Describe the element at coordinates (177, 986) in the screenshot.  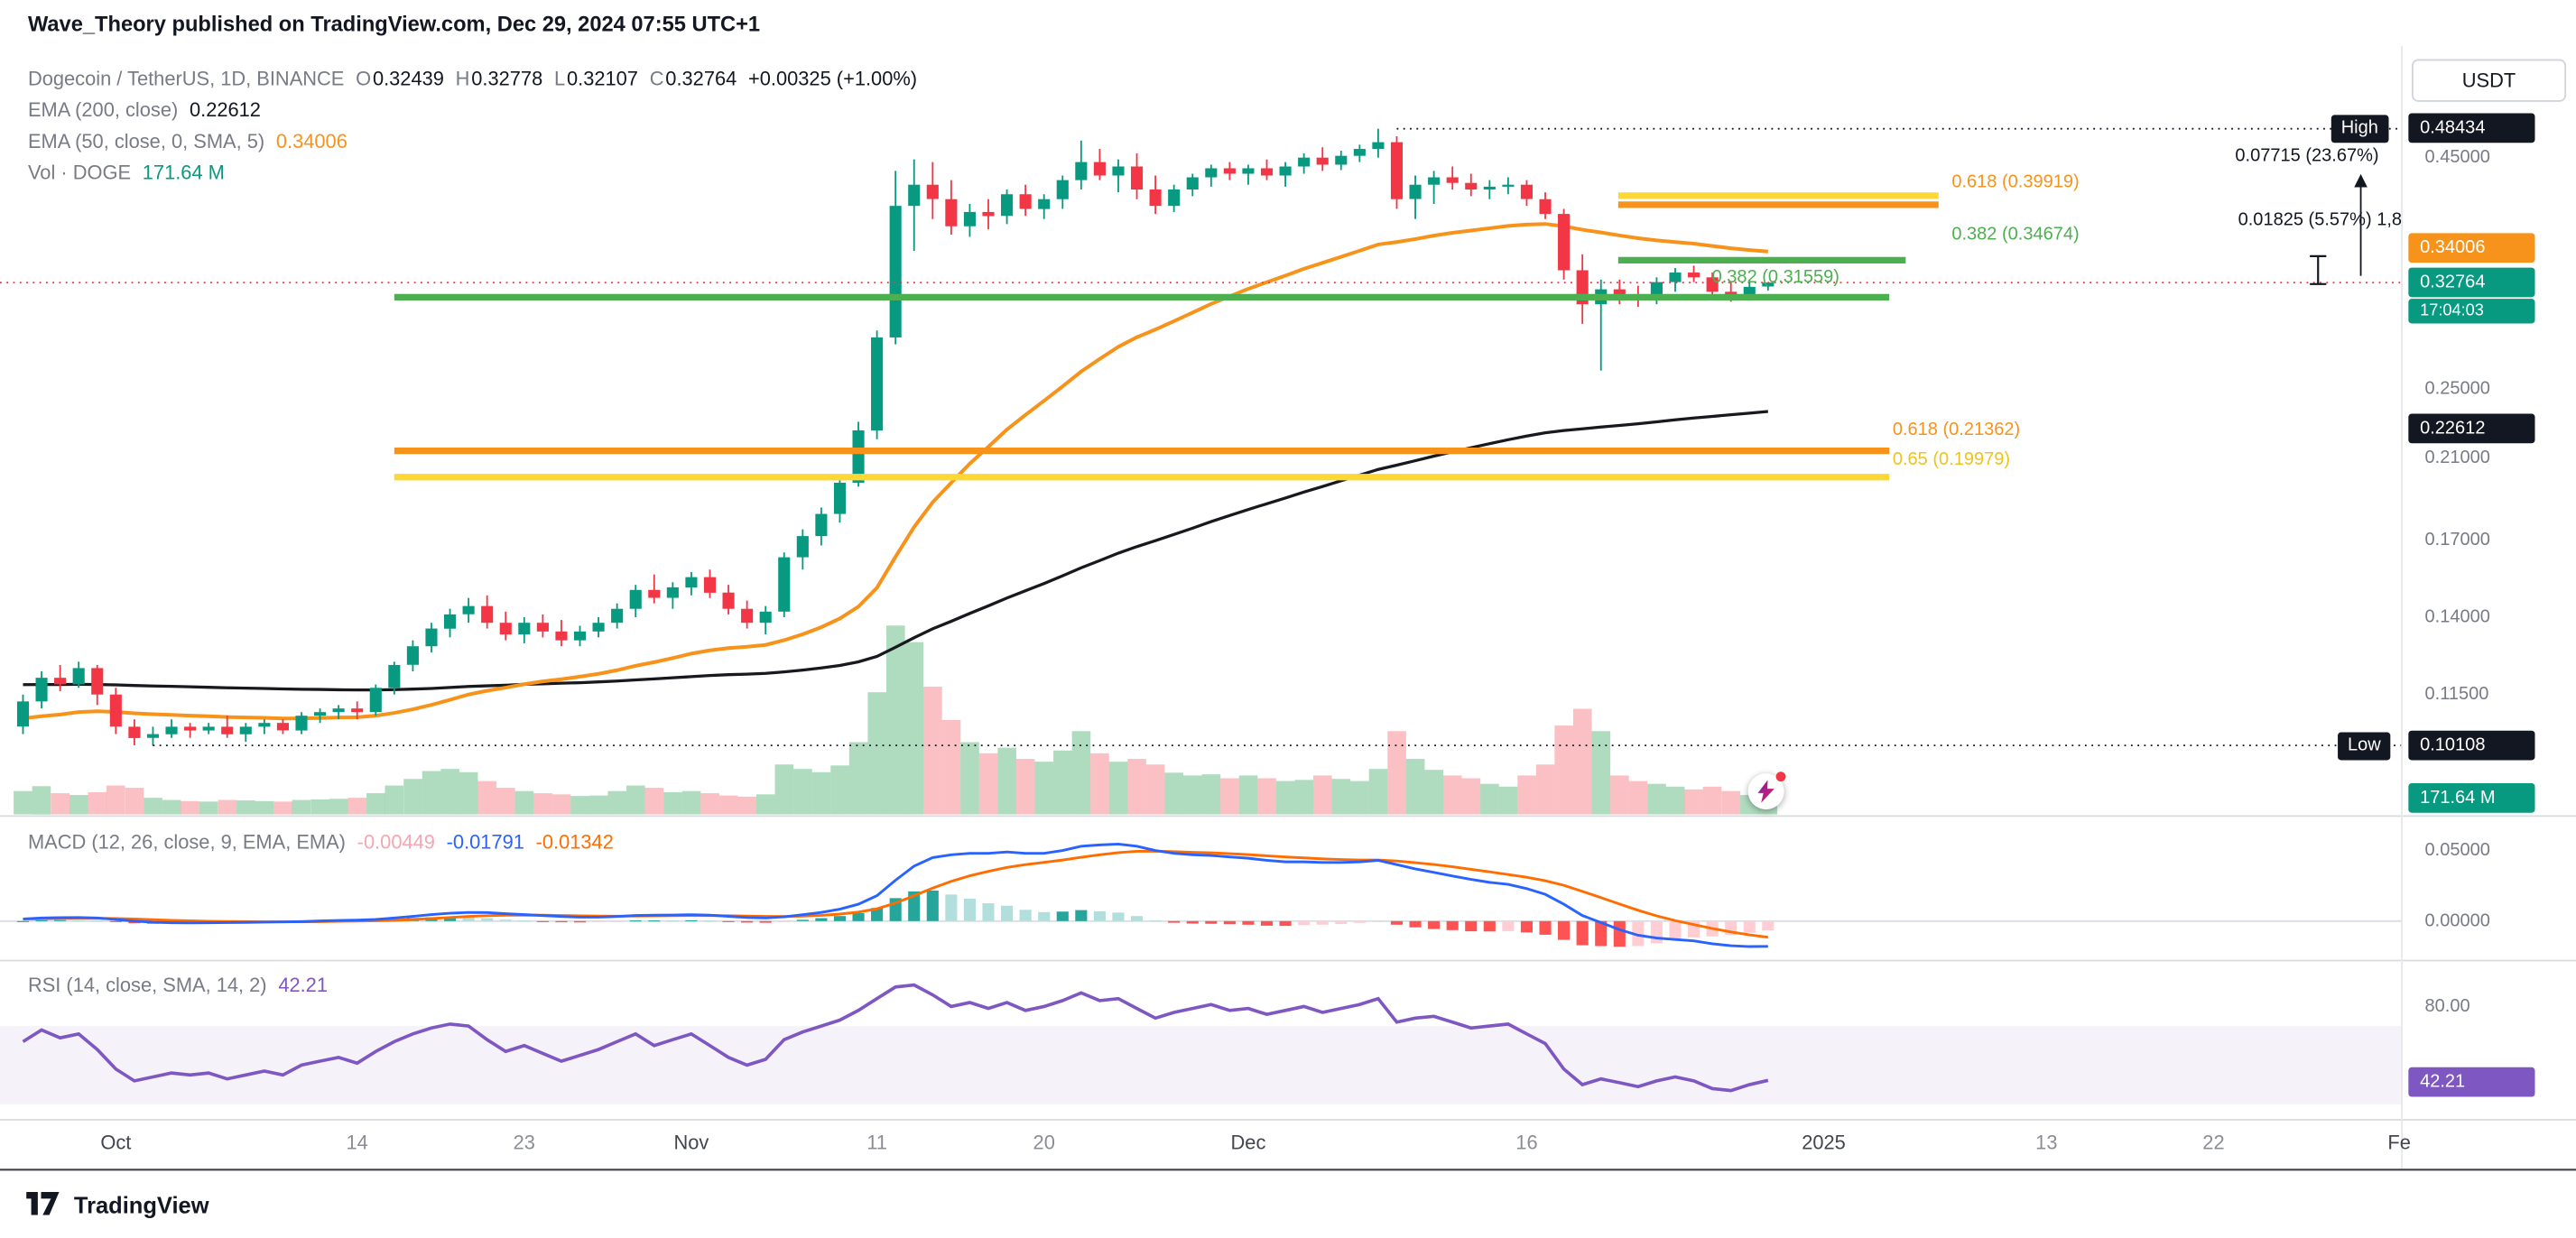
I see `rsi-legend: RSI (14, close, SMA, 14, 2) 42.21` at that location.